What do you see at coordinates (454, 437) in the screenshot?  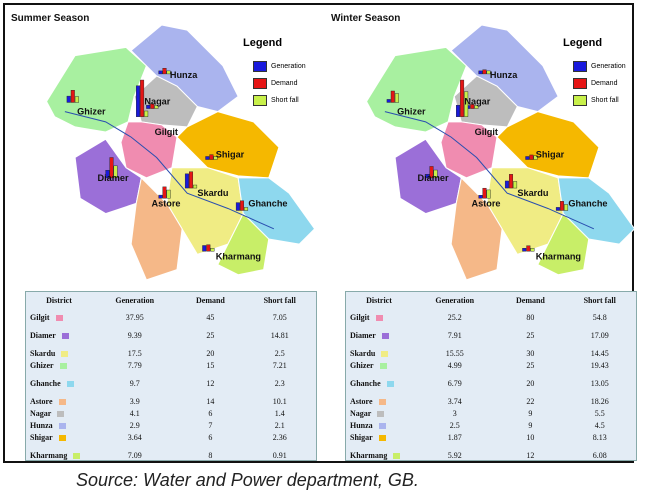 I see `generation-value: 1.87` at bounding box center [454, 437].